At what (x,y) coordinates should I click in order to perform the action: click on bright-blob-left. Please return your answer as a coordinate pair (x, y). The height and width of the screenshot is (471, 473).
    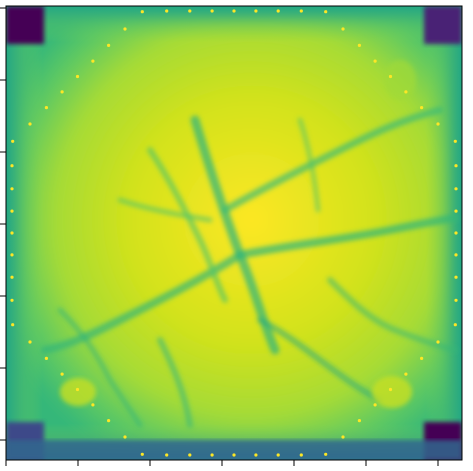
    Looking at the image, I should click on (78, 392).